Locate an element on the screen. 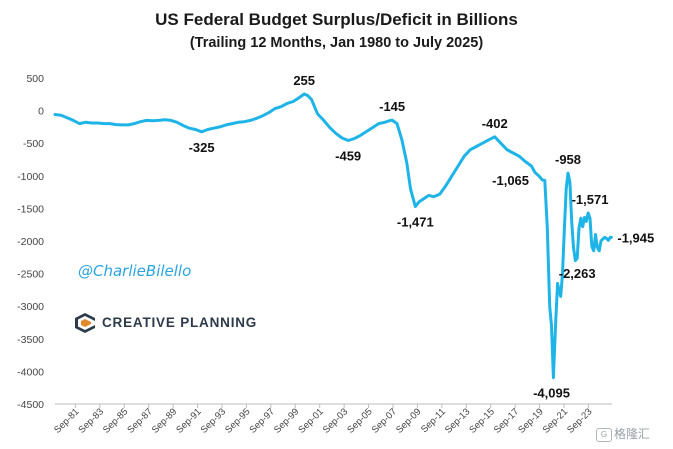 The image size is (673, 449). x-tick-label: Sep-95 is located at coordinates (237, 420).